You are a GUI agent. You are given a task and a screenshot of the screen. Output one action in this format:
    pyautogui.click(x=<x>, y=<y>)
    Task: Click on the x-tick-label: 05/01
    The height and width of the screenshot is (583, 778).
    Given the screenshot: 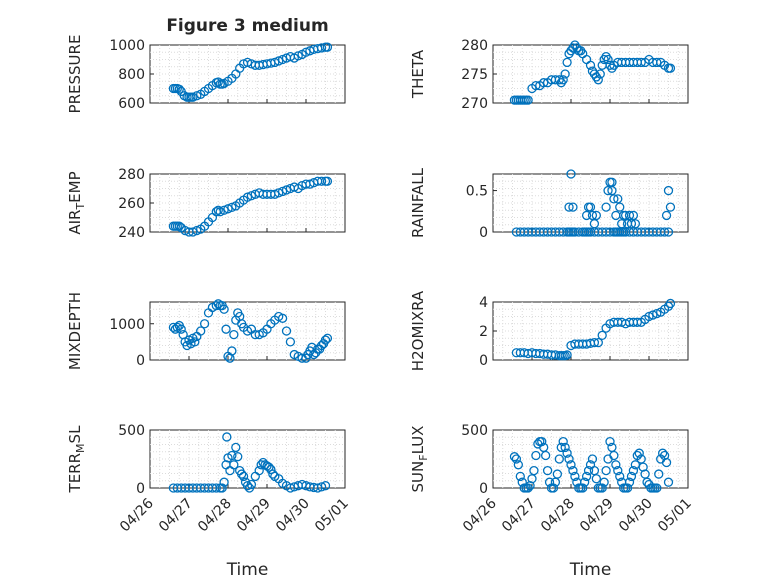 What is the action you would take?
    pyautogui.click(x=675, y=516)
    